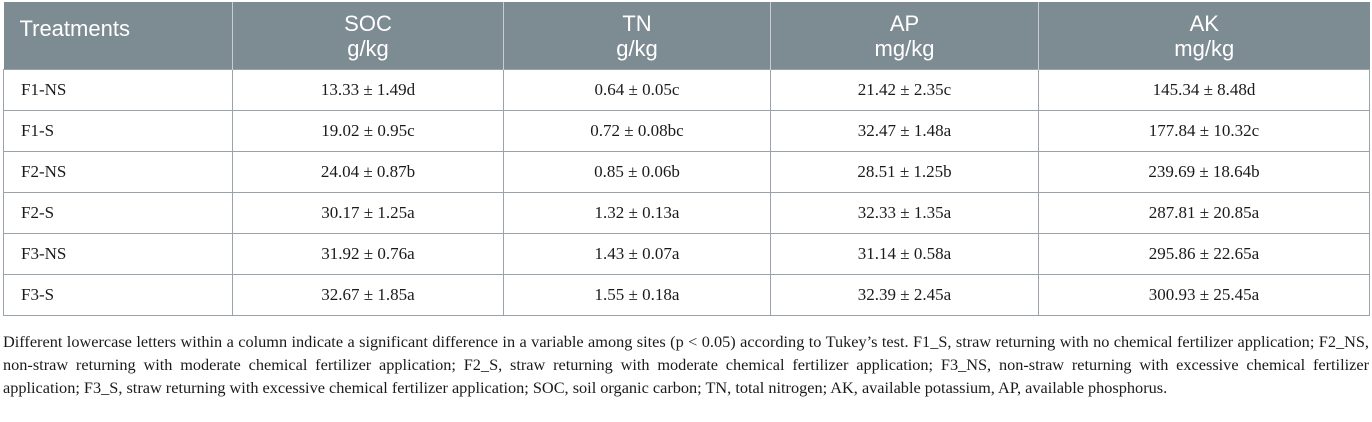  I want to click on header-label: TN, so click(637, 23).